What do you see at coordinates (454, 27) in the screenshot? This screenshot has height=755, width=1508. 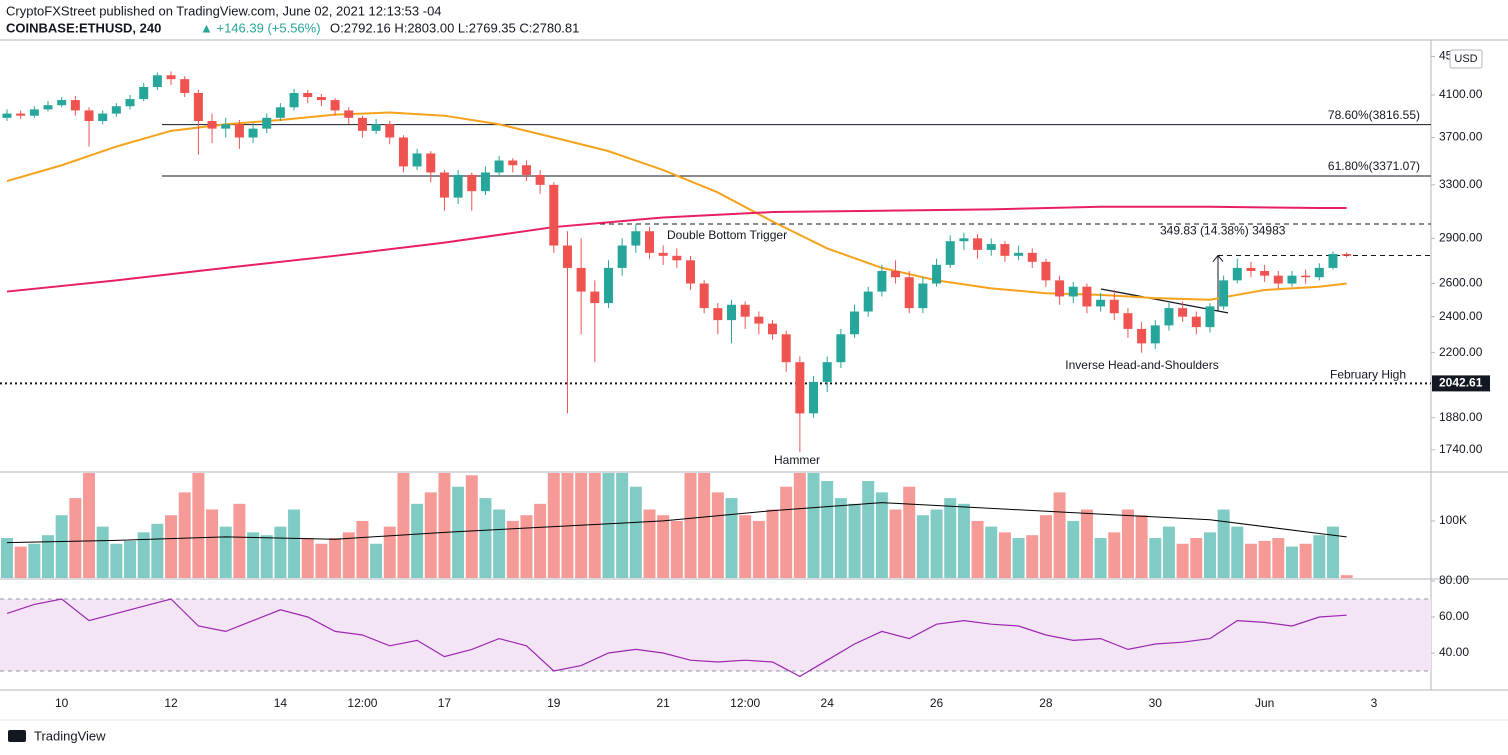 I see `ohlc: O:2792.16 H:2803.00 L:2769.35 C:2780.81` at bounding box center [454, 27].